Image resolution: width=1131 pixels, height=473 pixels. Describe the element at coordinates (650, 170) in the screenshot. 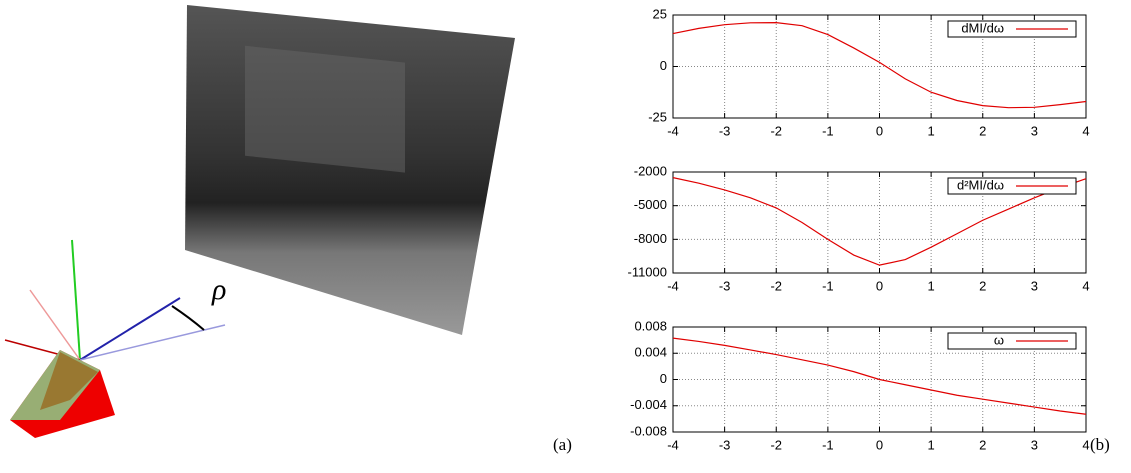

I see `y-tick-label: -2000` at that location.